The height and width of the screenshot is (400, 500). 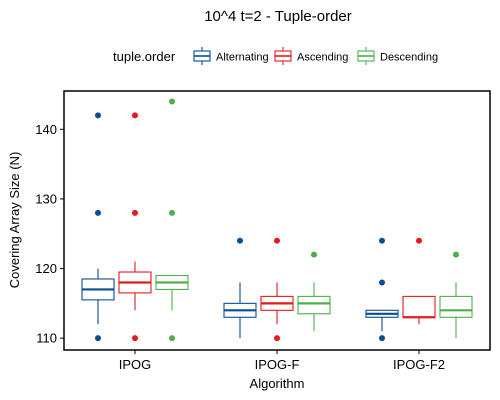 What do you see at coordinates (202, 56) in the screenshot?
I see `legend-key-alternating` at bounding box center [202, 56].